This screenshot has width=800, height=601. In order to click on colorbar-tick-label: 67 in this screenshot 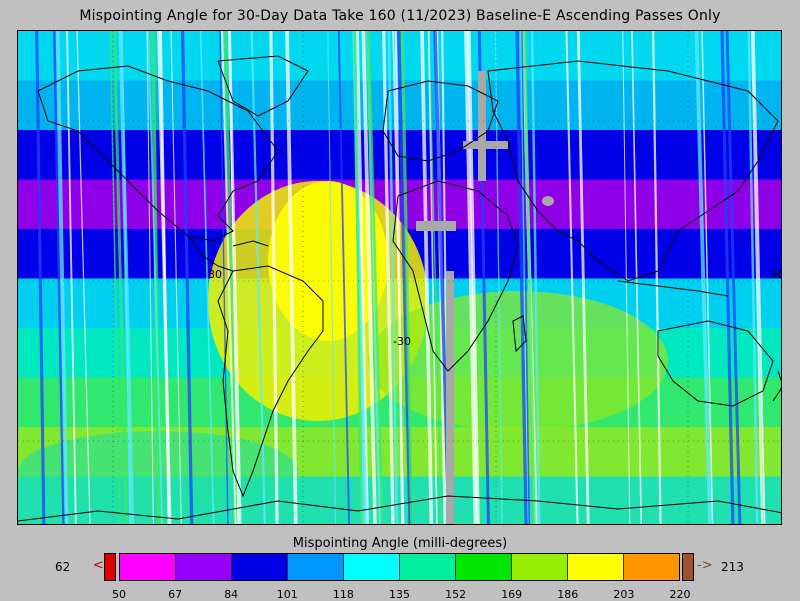, I will do `click(175, 594)`.